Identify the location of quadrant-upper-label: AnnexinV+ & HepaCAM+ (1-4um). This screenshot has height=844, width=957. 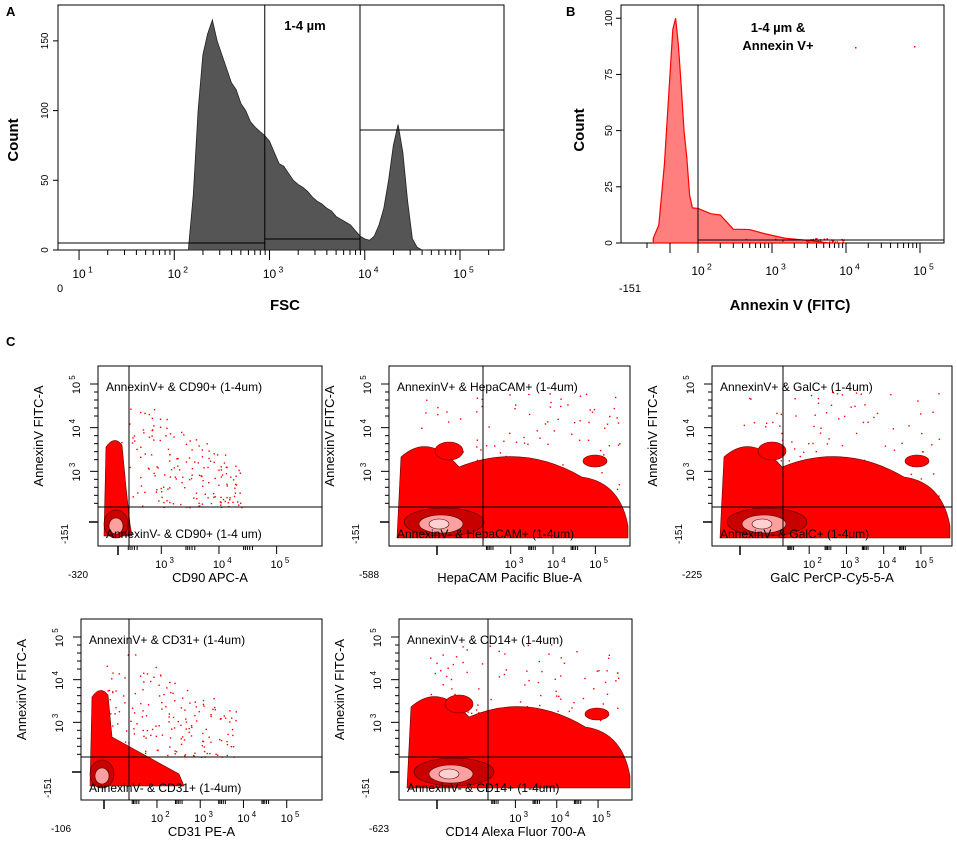
(487, 387).